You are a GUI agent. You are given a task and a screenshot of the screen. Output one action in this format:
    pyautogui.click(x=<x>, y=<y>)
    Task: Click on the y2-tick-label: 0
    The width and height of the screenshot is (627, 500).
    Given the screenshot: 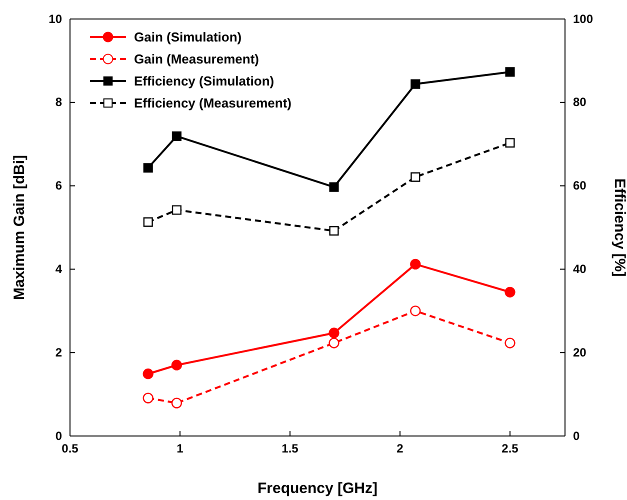 What is the action you would take?
    pyautogui.click(x=576, y=435)
    